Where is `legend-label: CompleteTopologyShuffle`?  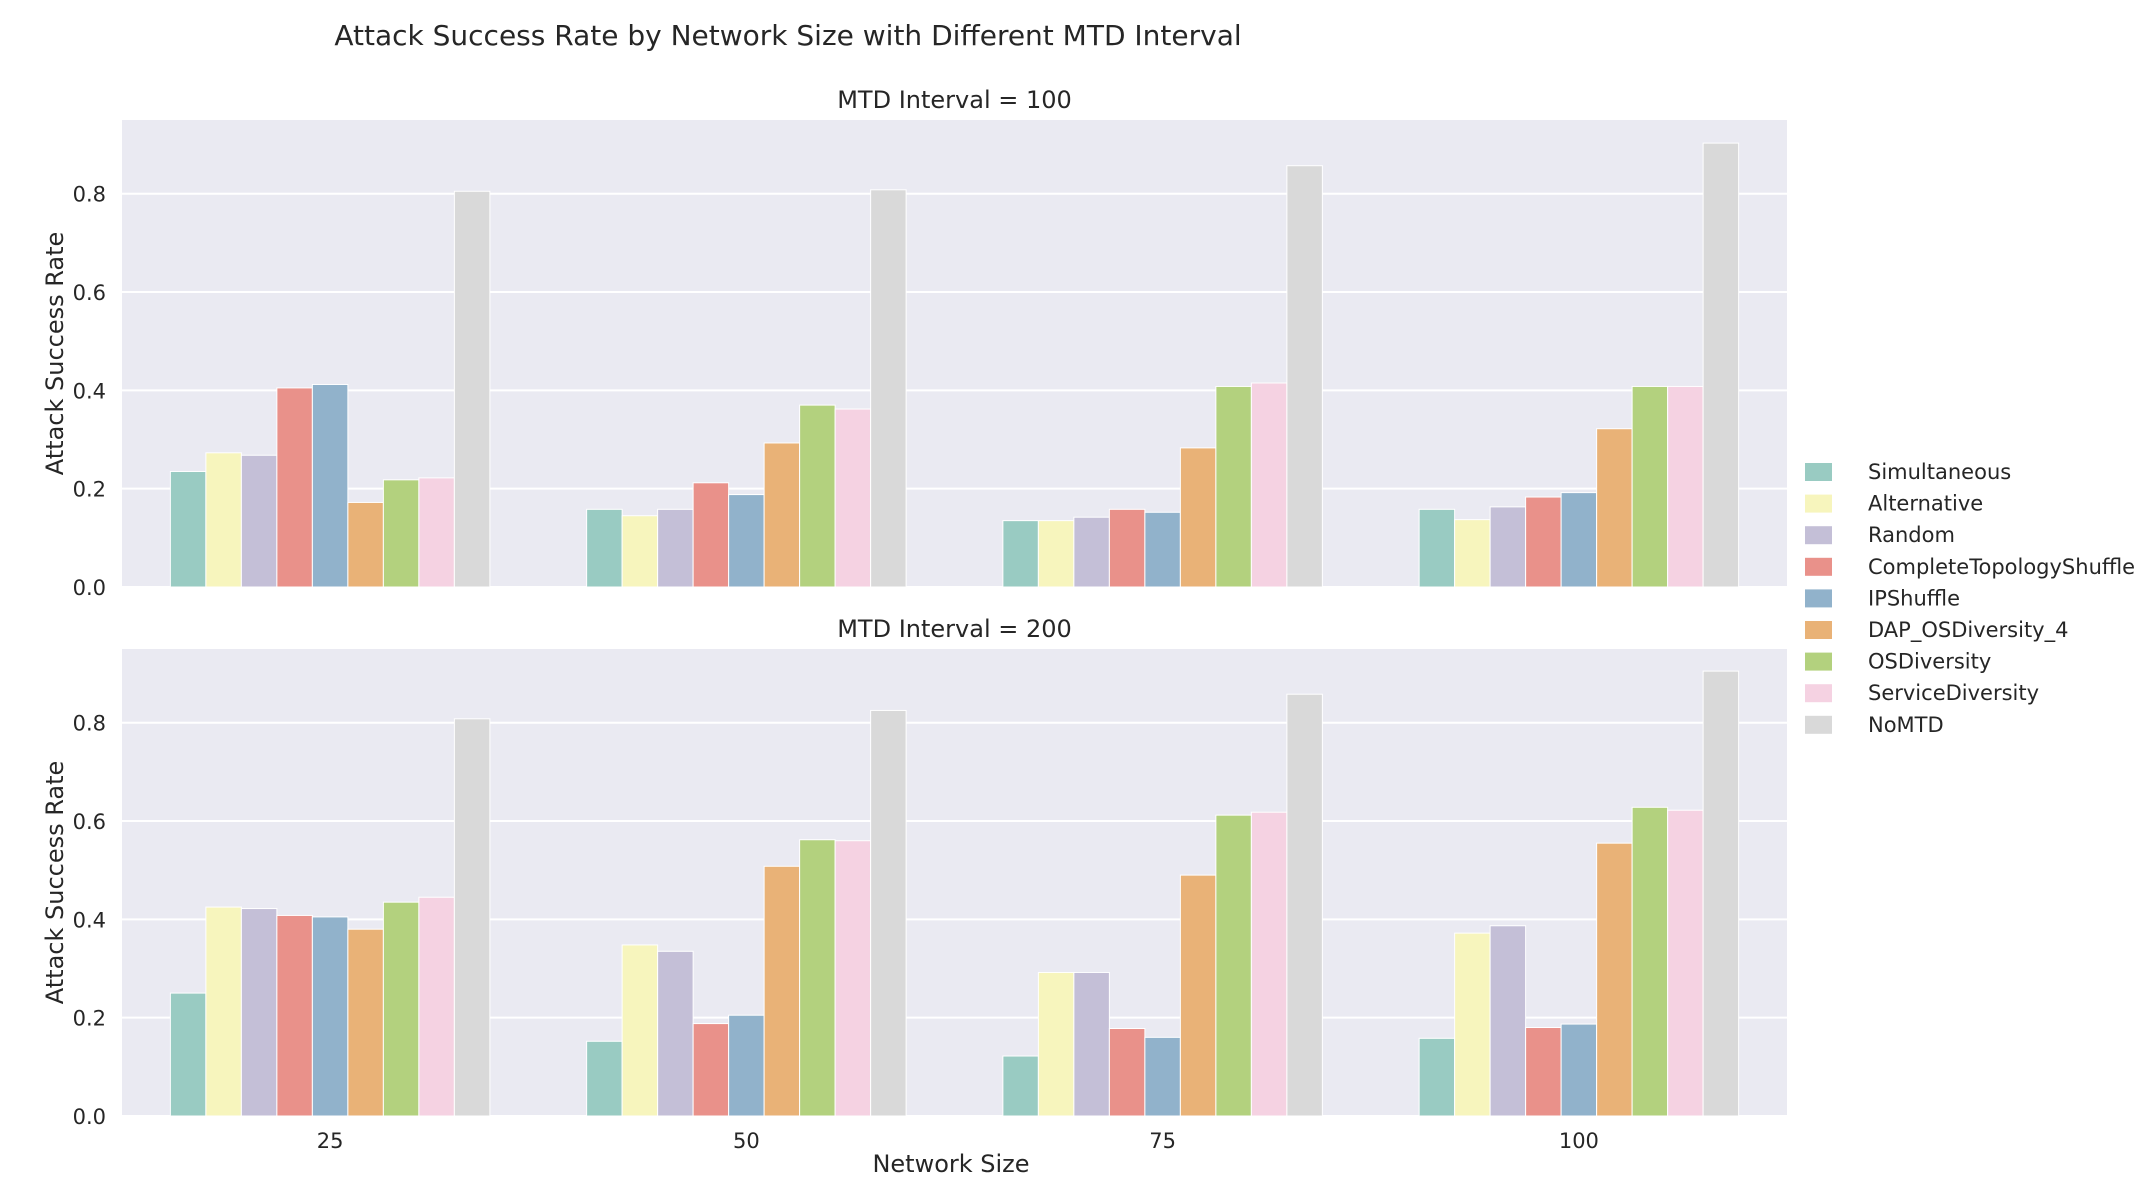
legend-label: CompleteTopologyShuffle is located at coordinates (2001, 567).